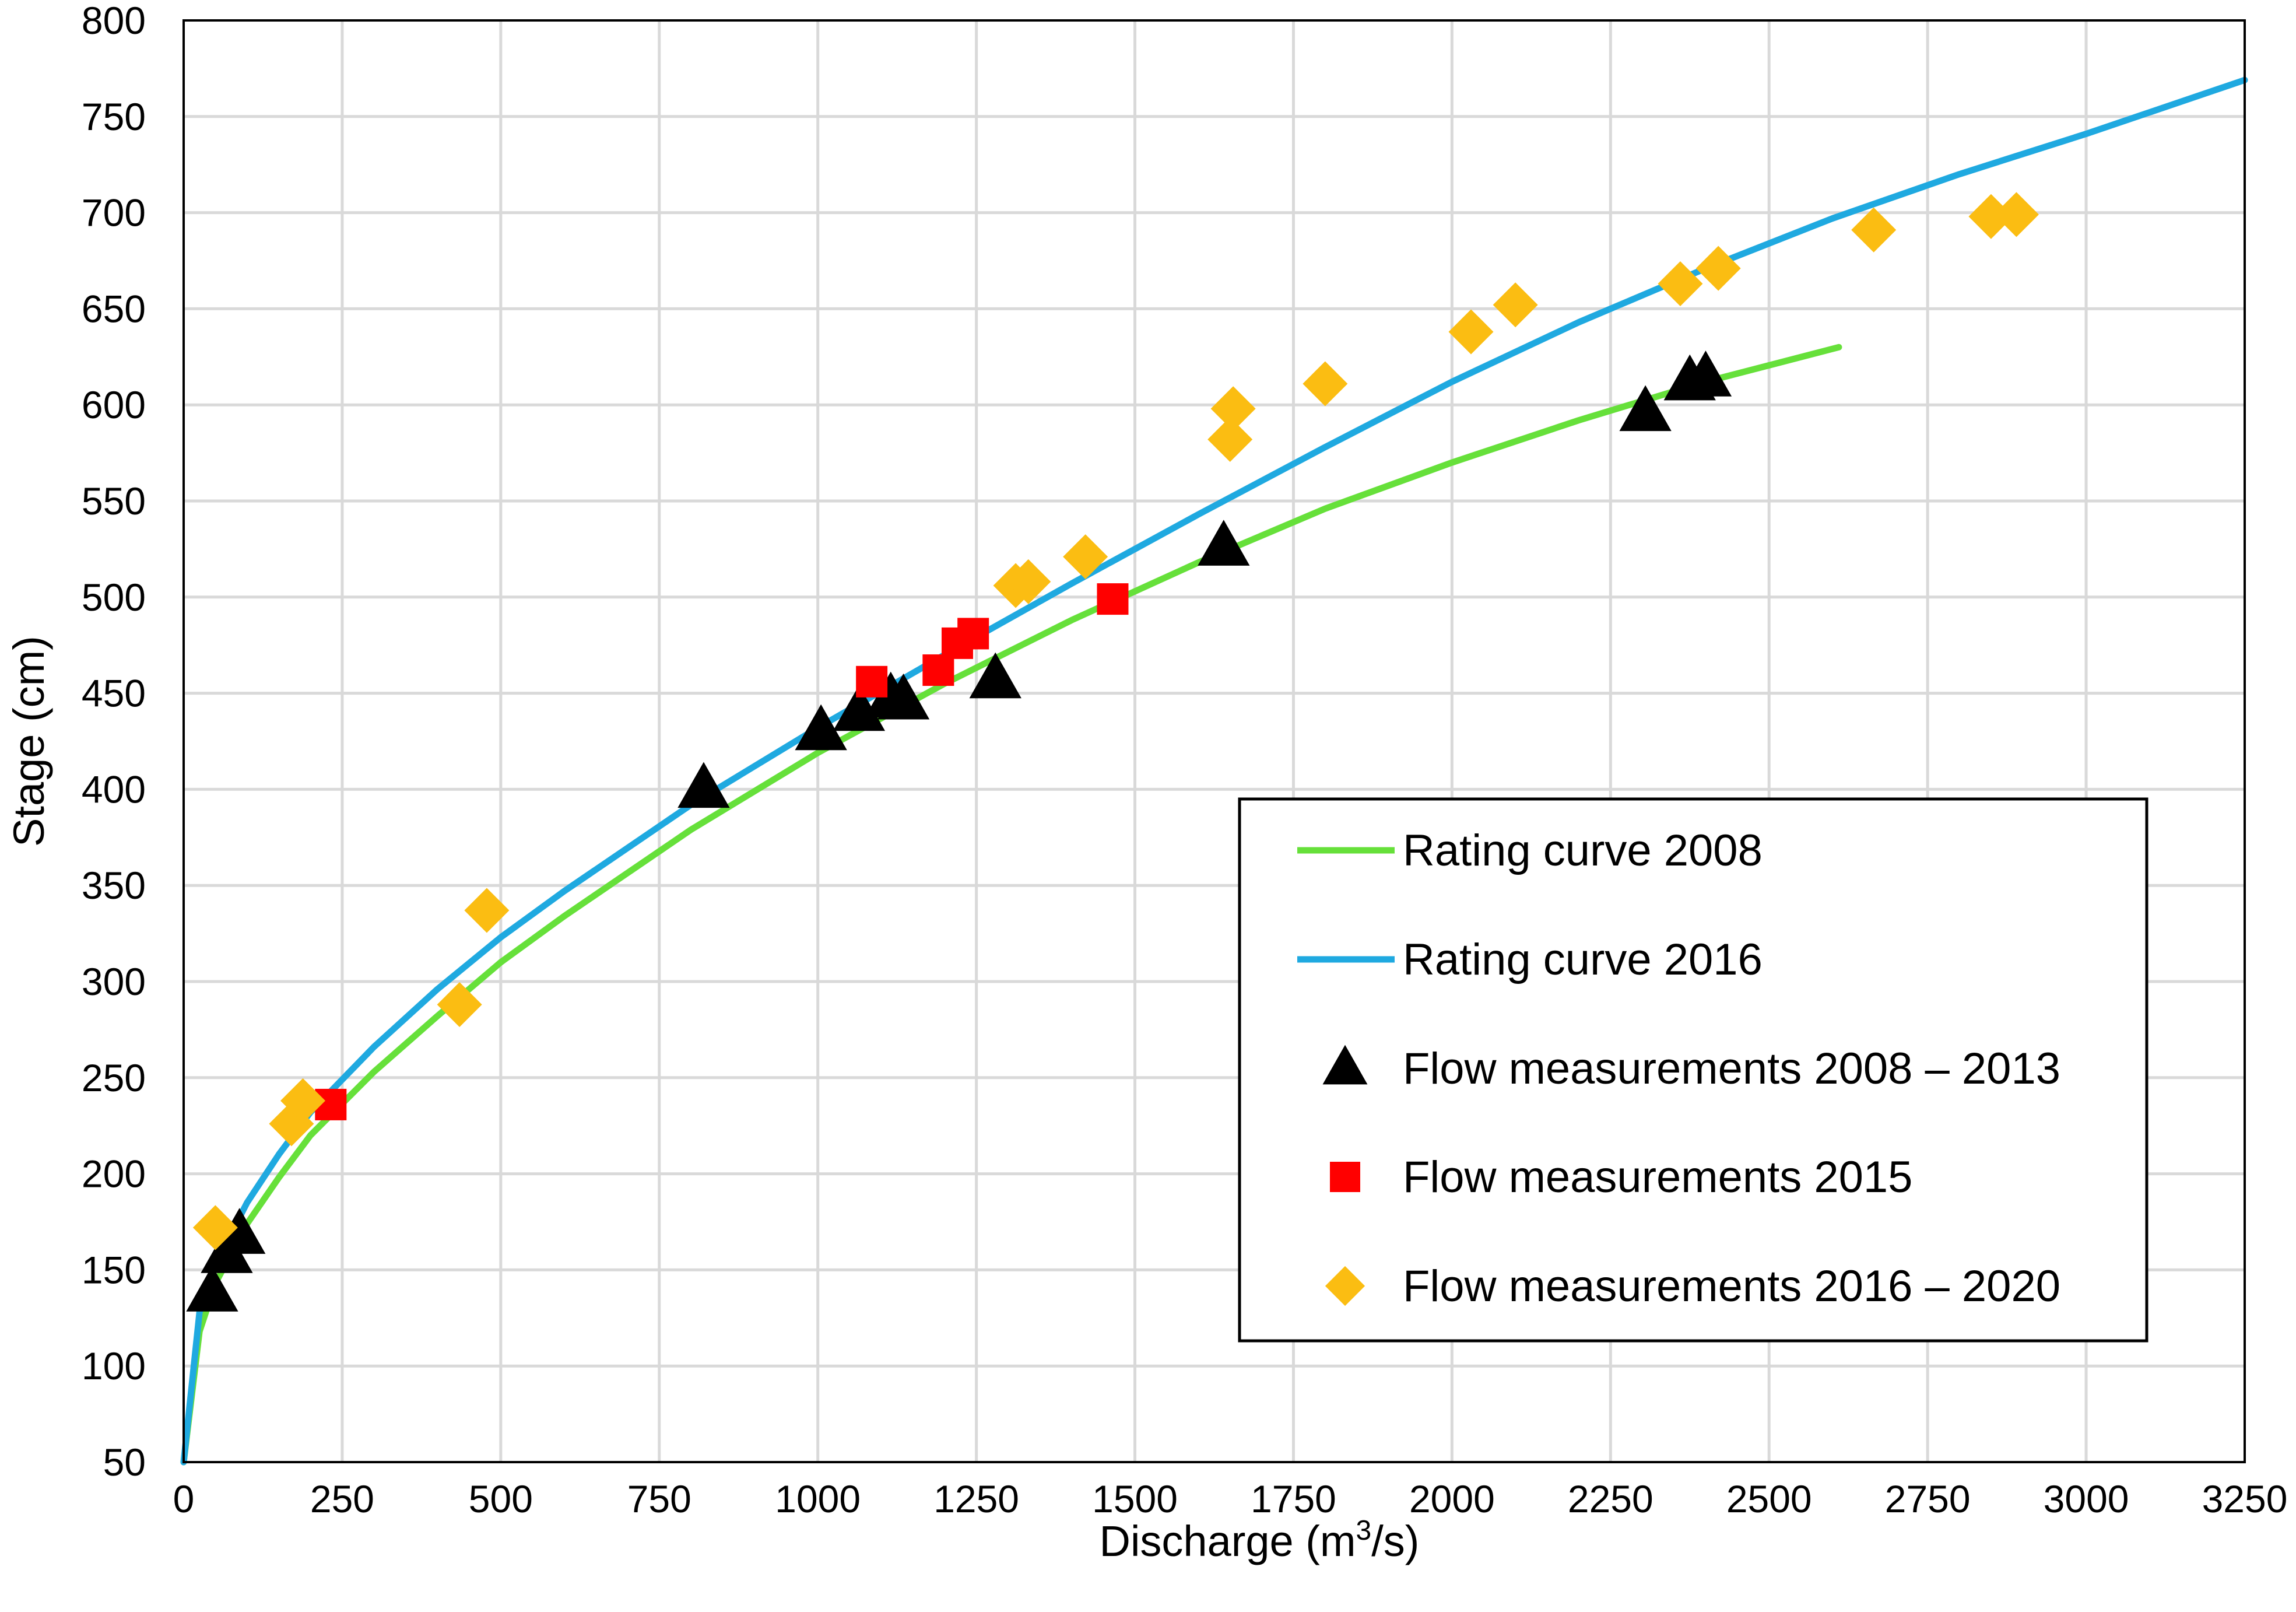  What do you see at coordinates (1345, 1286) in the screenshot?
I see `legend-diamond-swatch` at bounding box center [1345, 1286].